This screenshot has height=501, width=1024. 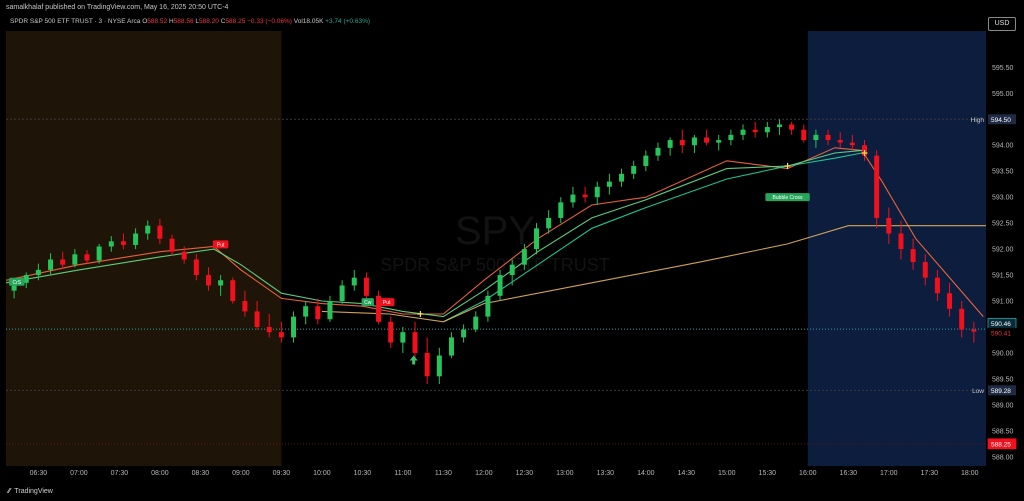 What do you see at coordinates (849, 473) in the screenshot?
I see `x-tick-label: 16:30` at bounding box center [849, 473].